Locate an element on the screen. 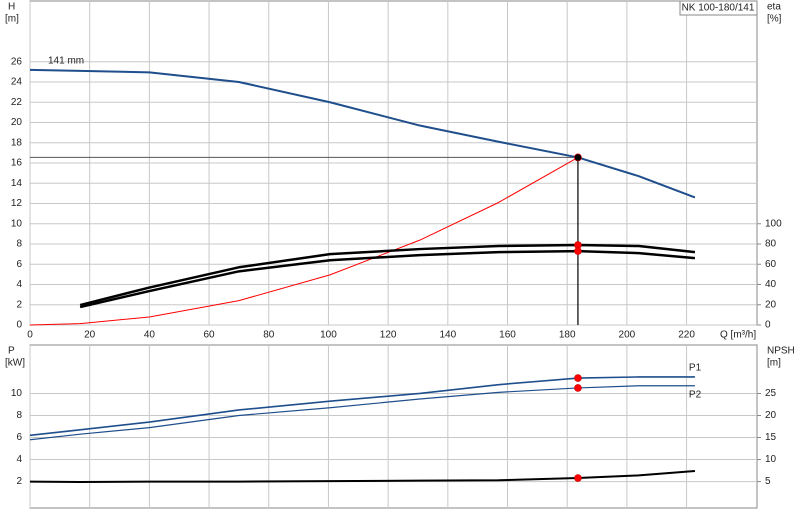 The height and width of the screenshot is (520, 800). y2-tick-label: 100 is located at coordinates (773, 223).